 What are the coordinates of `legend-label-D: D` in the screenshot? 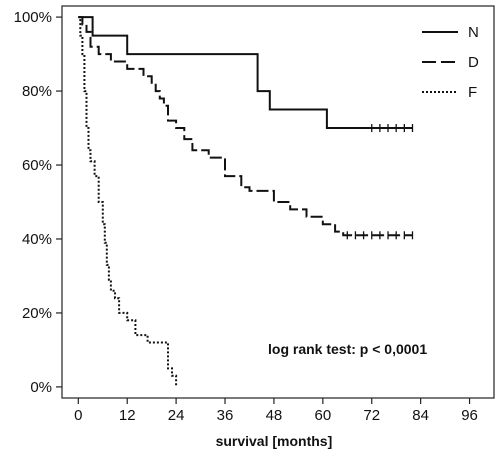 It's located at (473, 62).